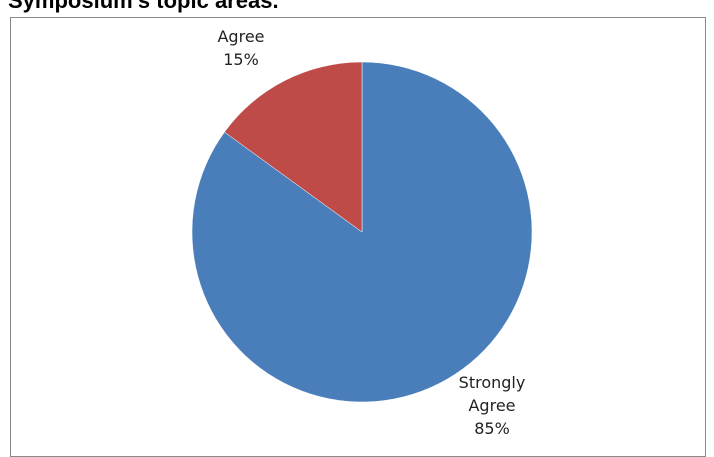  I want to click on chart-title: Symposium's topic areas., so click(143, 6).